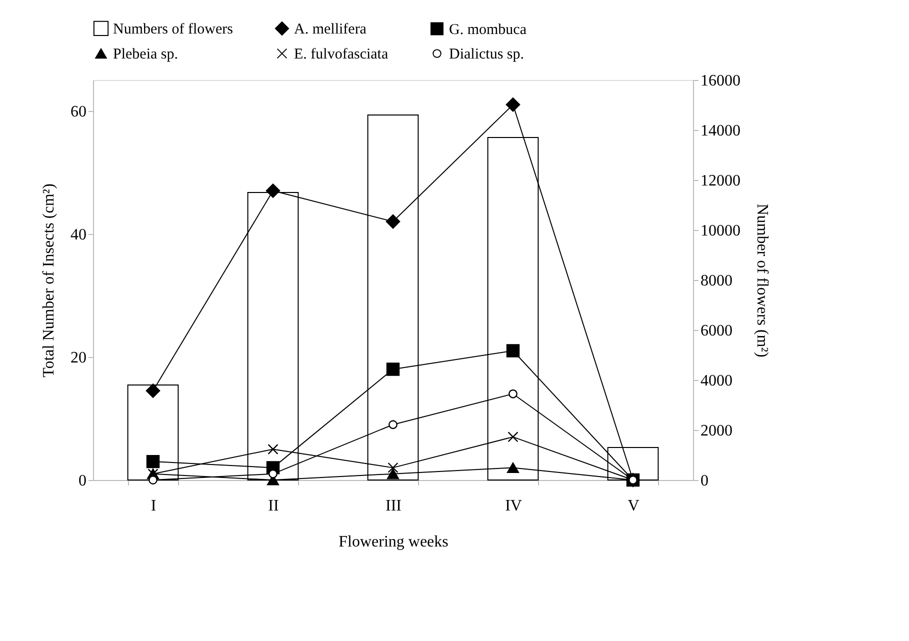  I want to click on legend-label: E. fulvofasciata, so click(341, 54).